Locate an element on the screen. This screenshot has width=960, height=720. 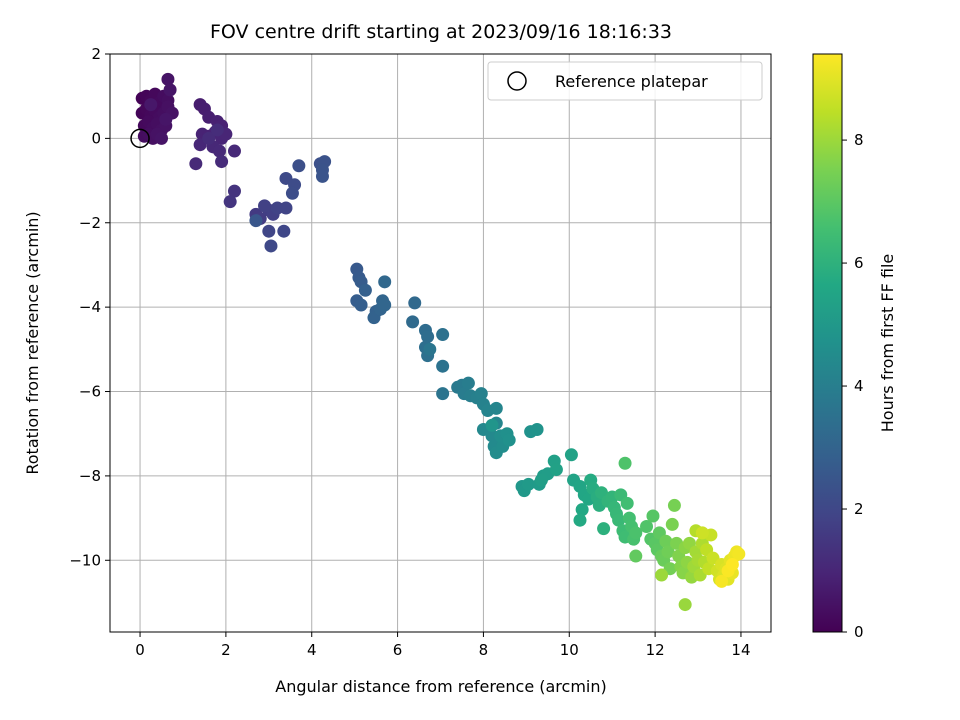
reference-platepar-marker is located at coordinates (140, 138).